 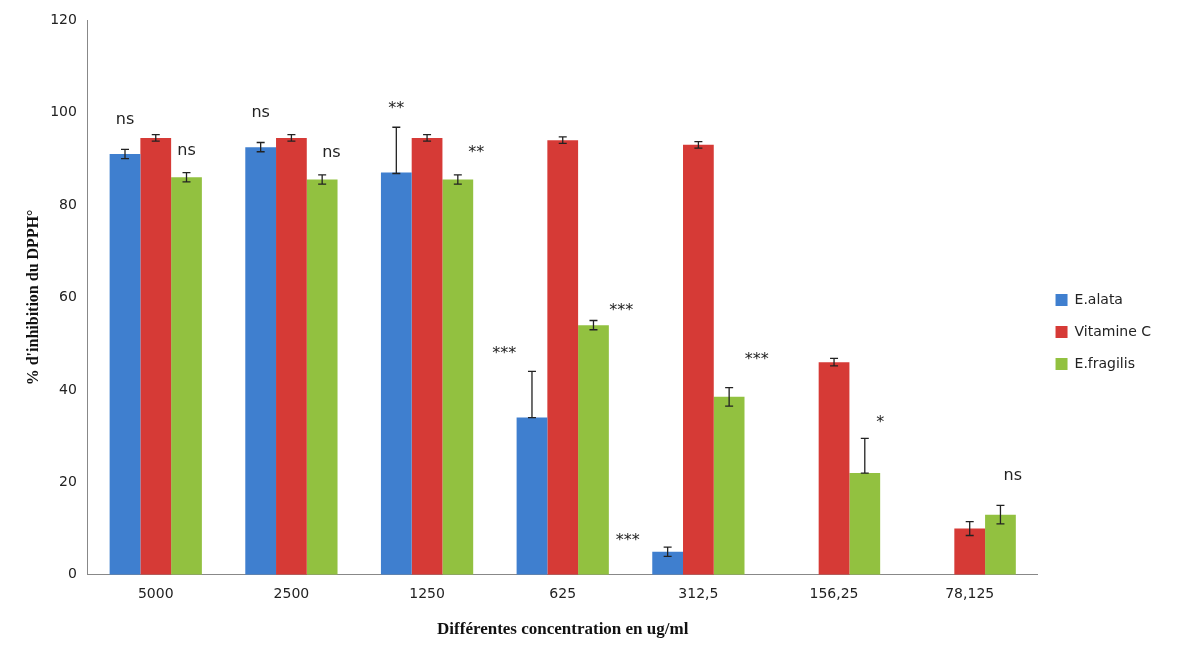 I want to click on y-tick-label: 100, so click(x=63, y=111).